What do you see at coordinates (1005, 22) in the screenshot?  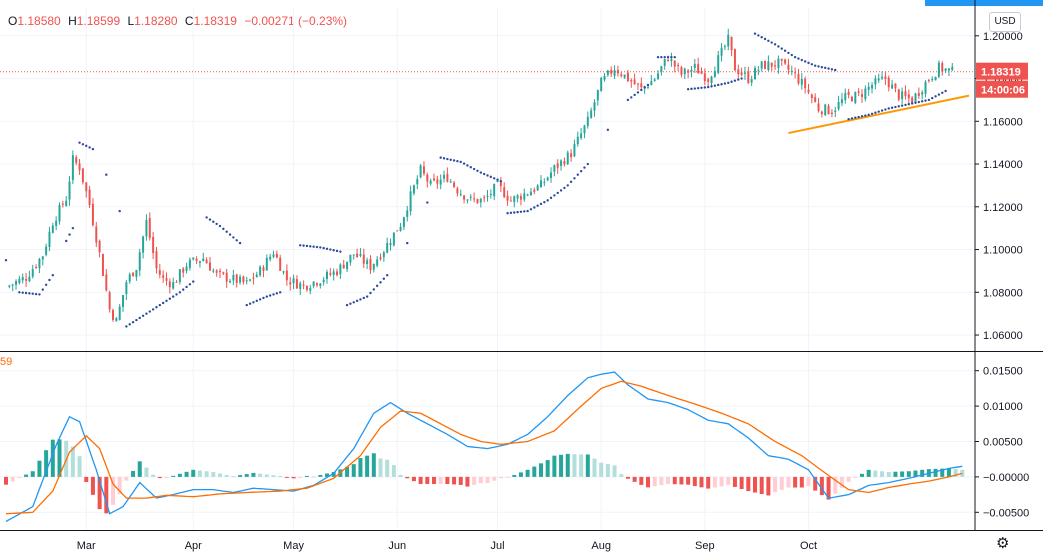 I see `currency-button: USD` at bounding box center [1005, 22].